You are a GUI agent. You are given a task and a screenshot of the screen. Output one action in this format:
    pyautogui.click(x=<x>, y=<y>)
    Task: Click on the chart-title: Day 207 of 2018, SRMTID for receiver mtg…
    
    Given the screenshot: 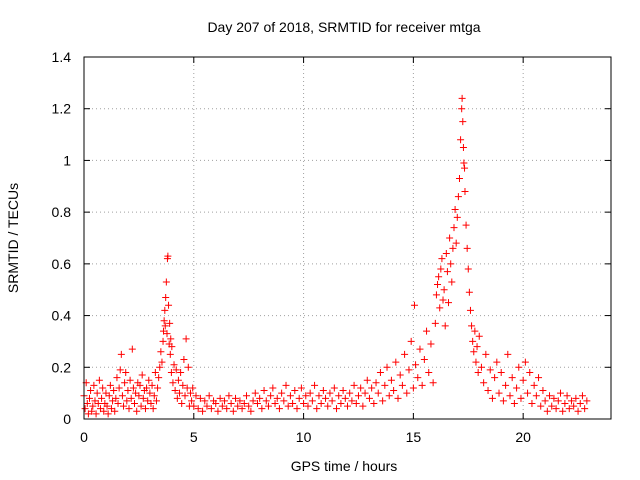 What is the action you would take?
    pyautogui.click(x=343, y=27)
    